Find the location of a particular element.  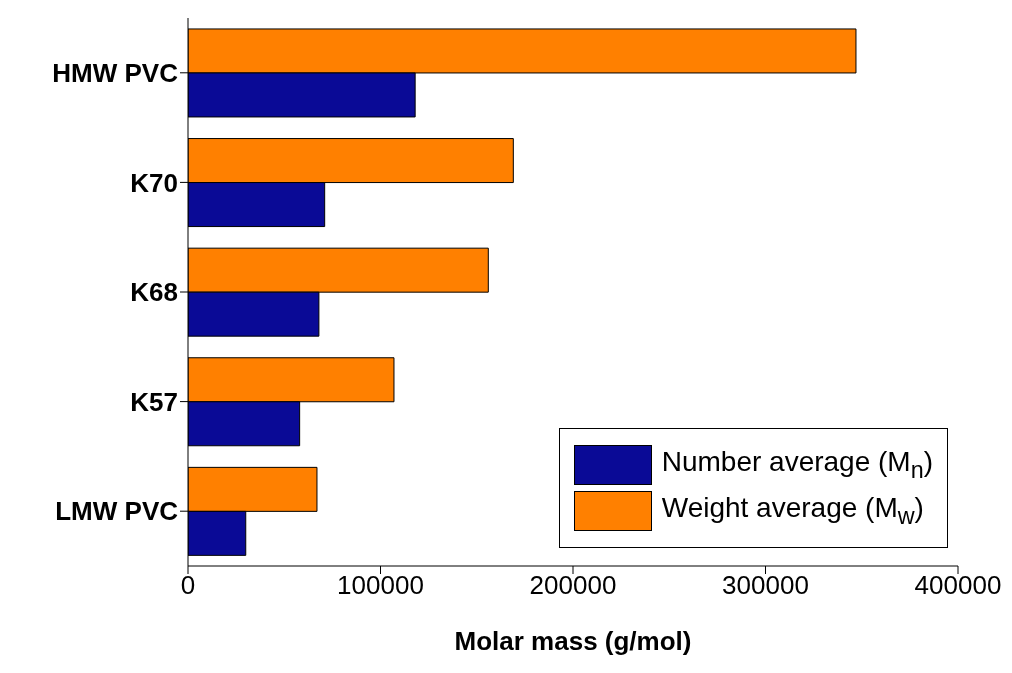

y-tick-label: K70 is located at coordinates (154, 182).